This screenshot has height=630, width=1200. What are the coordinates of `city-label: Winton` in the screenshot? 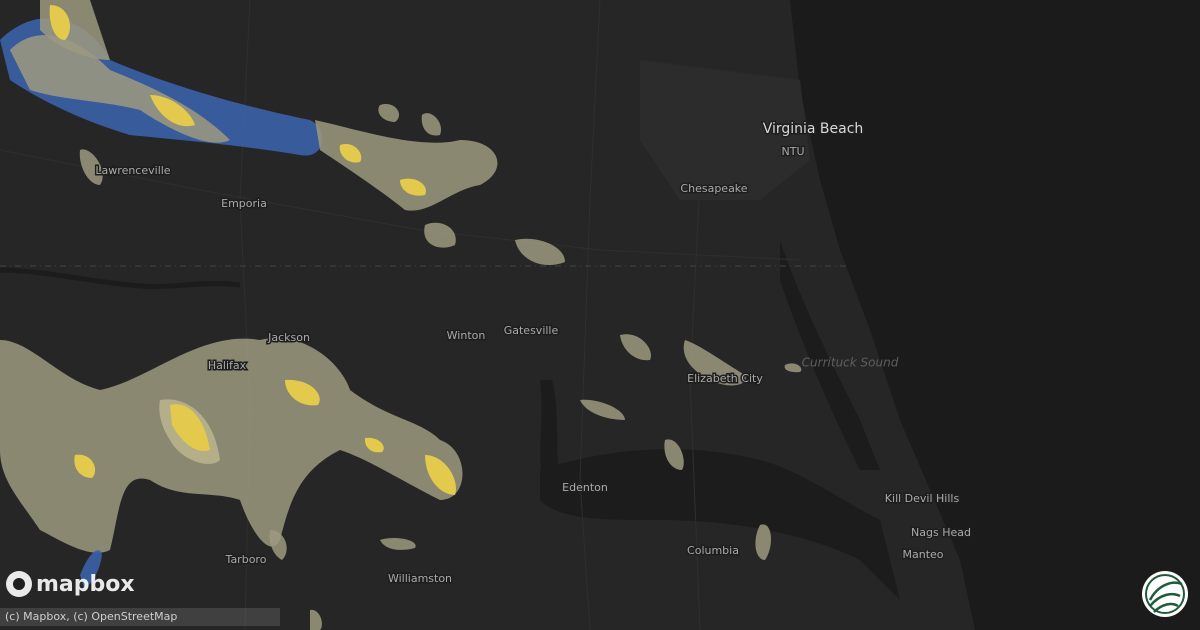 It's located at (466, 335).